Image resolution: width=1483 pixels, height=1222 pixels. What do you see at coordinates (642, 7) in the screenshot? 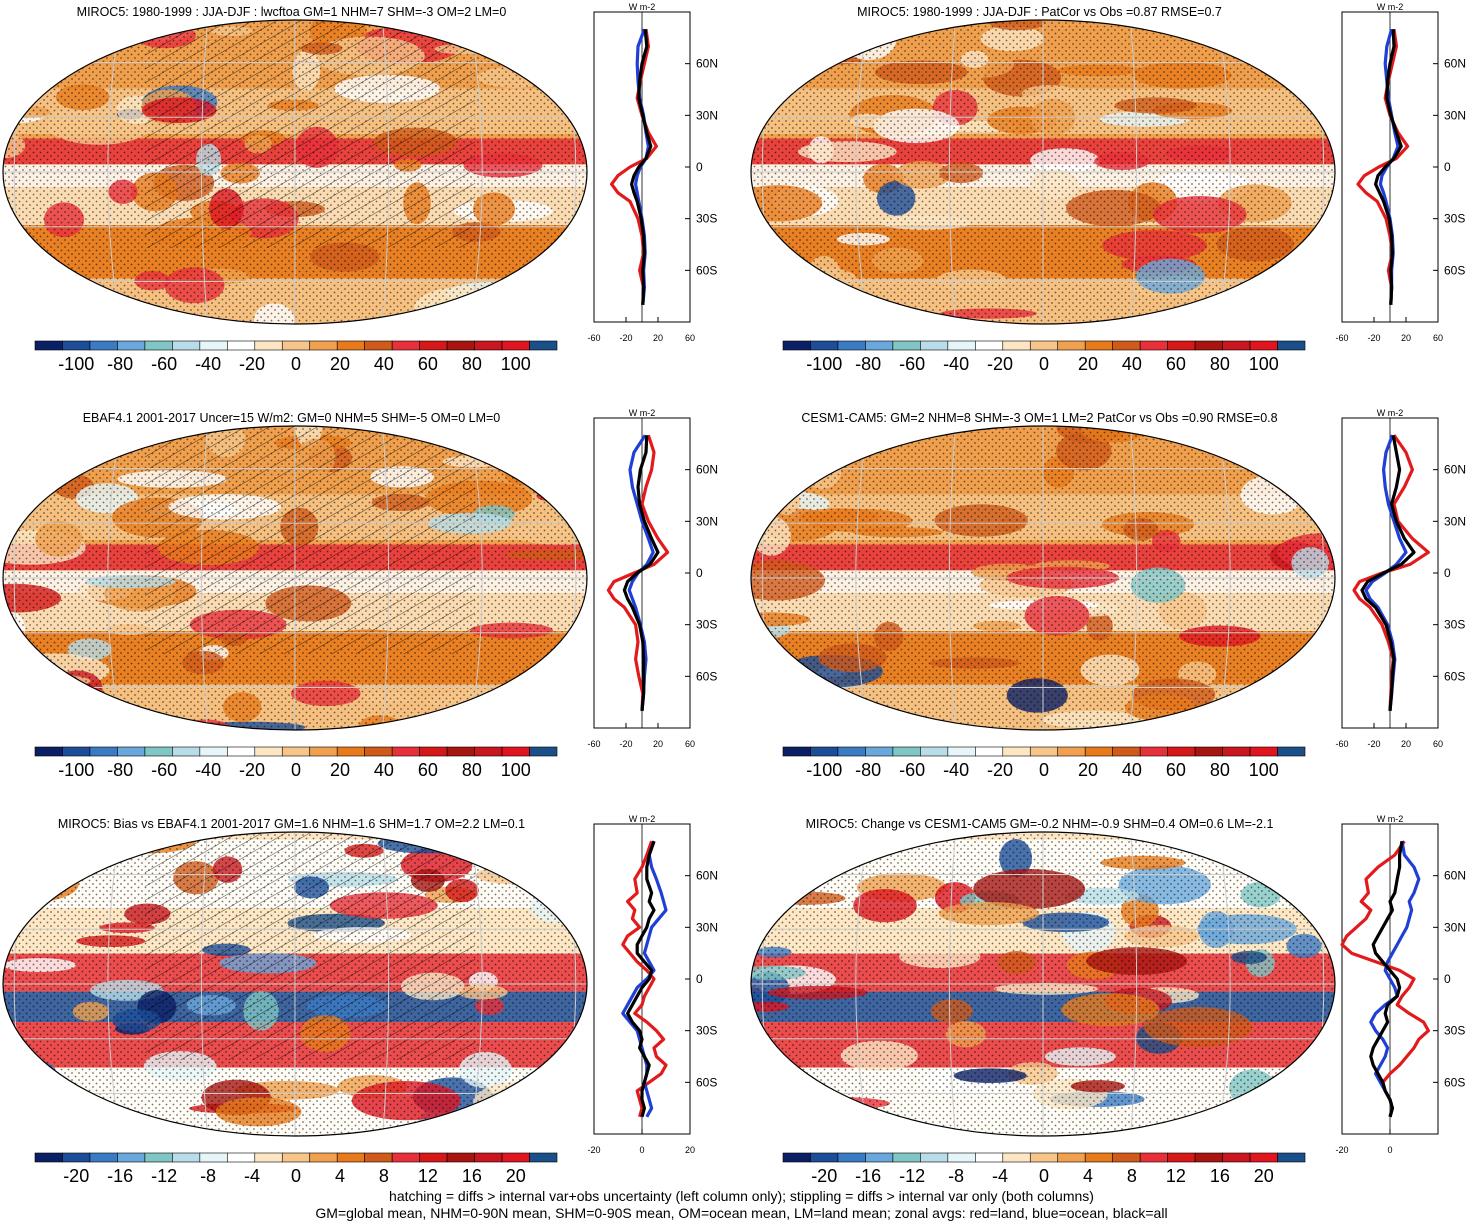
I see `zonal-units: W m-2` at bounding box center [642, 7].